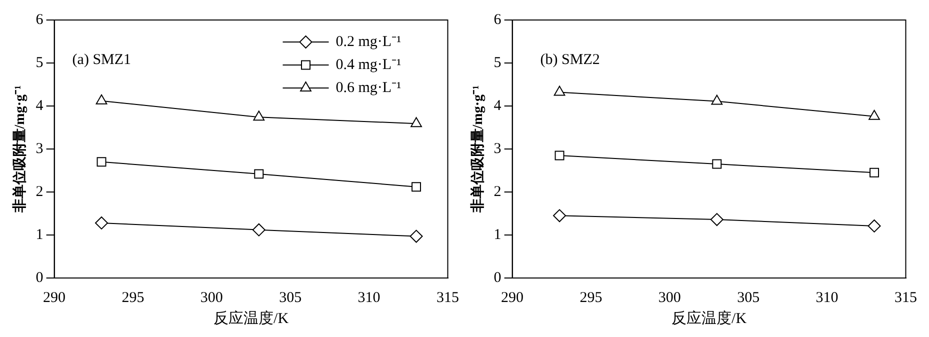 The height and width of the screenshot is (337, 929). Describe the element at coordinates (369, 88) in the screenshot. I see `legend-label: 0.6 mg·L⁻¹` at that location.